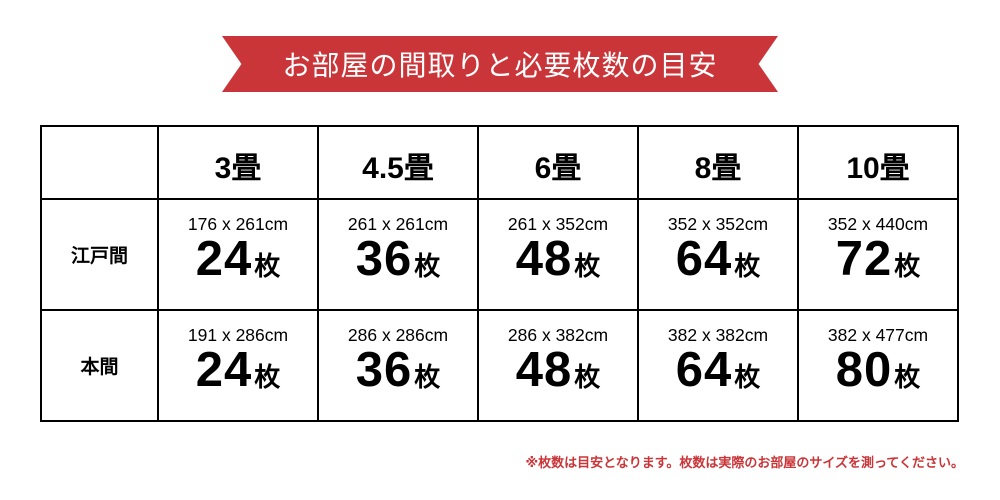 The image size is (1000, 500). Describe the element at coordinates (238, 224) in the screenshot. I see `room-dimensions: 176 x 261cm` at that location.